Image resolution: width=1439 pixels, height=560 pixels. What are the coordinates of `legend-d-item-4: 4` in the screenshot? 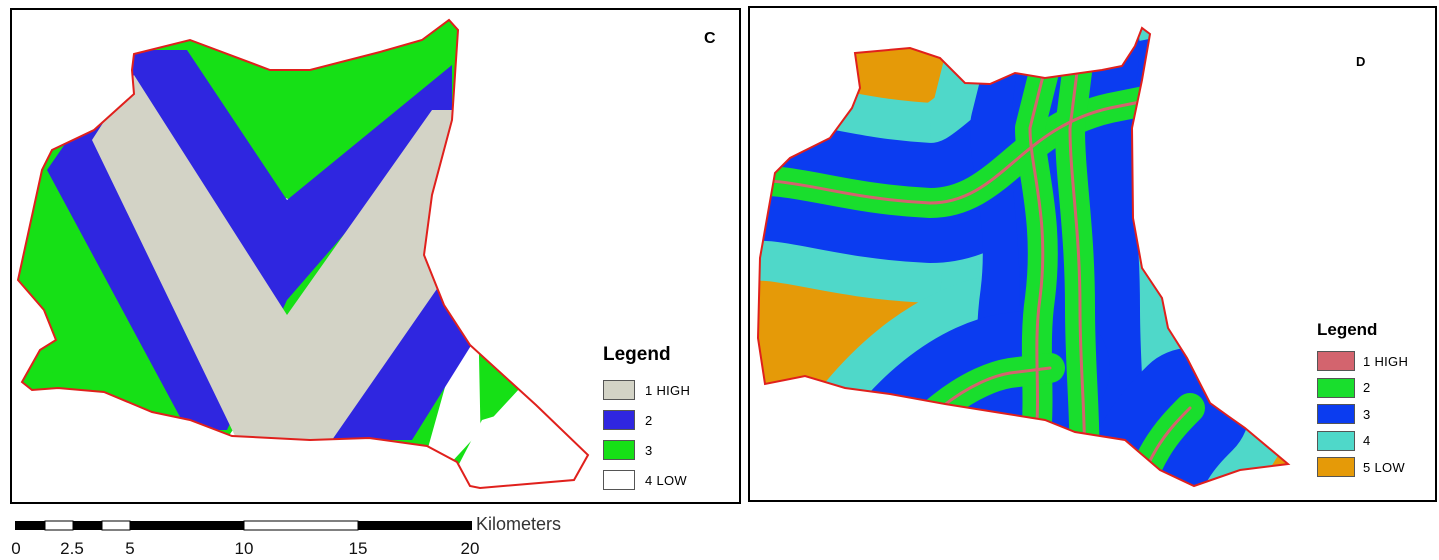 It's located at (1362, 441).